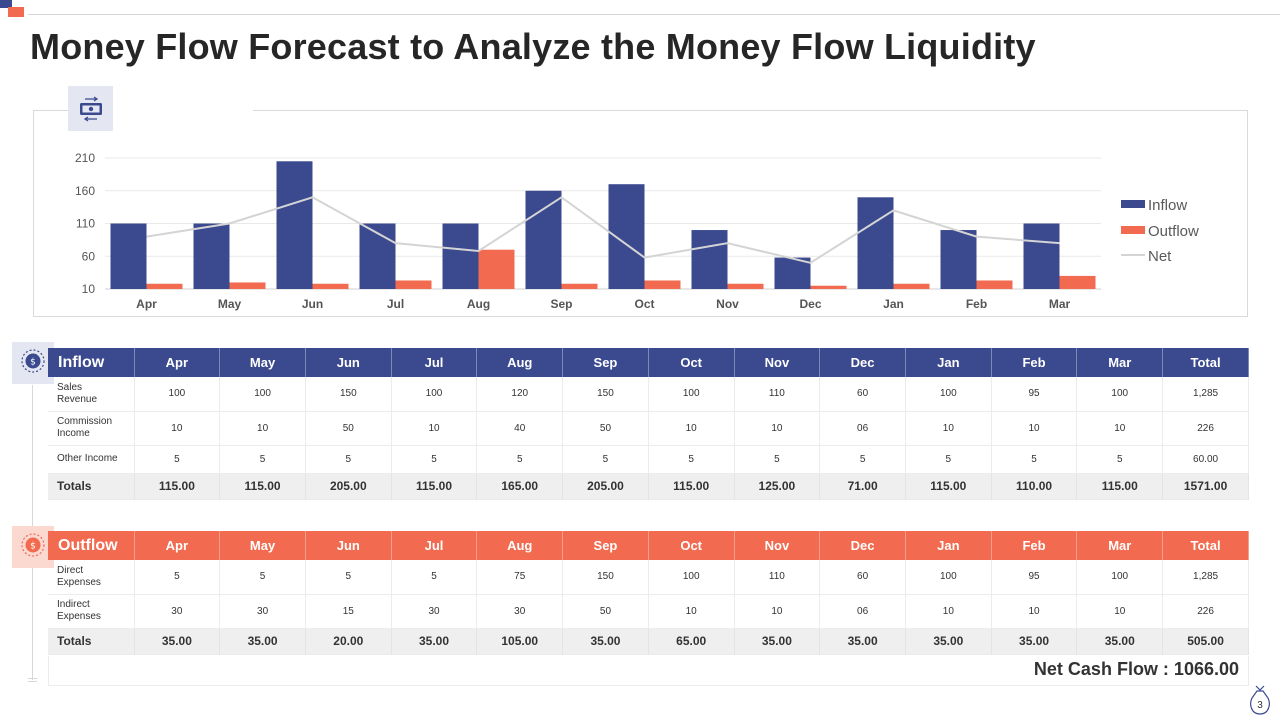 This screenshot has width=1280, height=721. What do you see at coordinates (478, 304) in the screenshot?
I see `x-tick-label: Aug` at bounding box center [478, 304].